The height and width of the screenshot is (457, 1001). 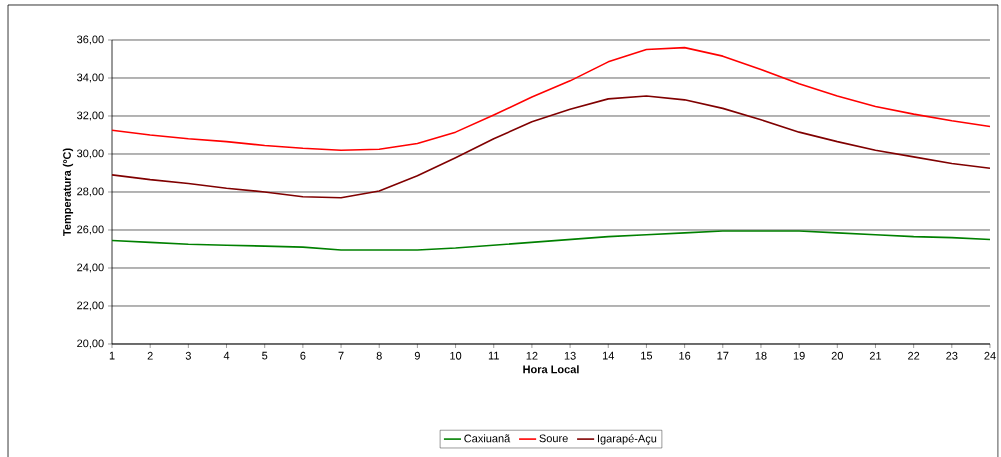 What do you see at coordinates (570, 355) in the screenshot?
I see `x-tick-label: 13` at bounding box center [570, 355].